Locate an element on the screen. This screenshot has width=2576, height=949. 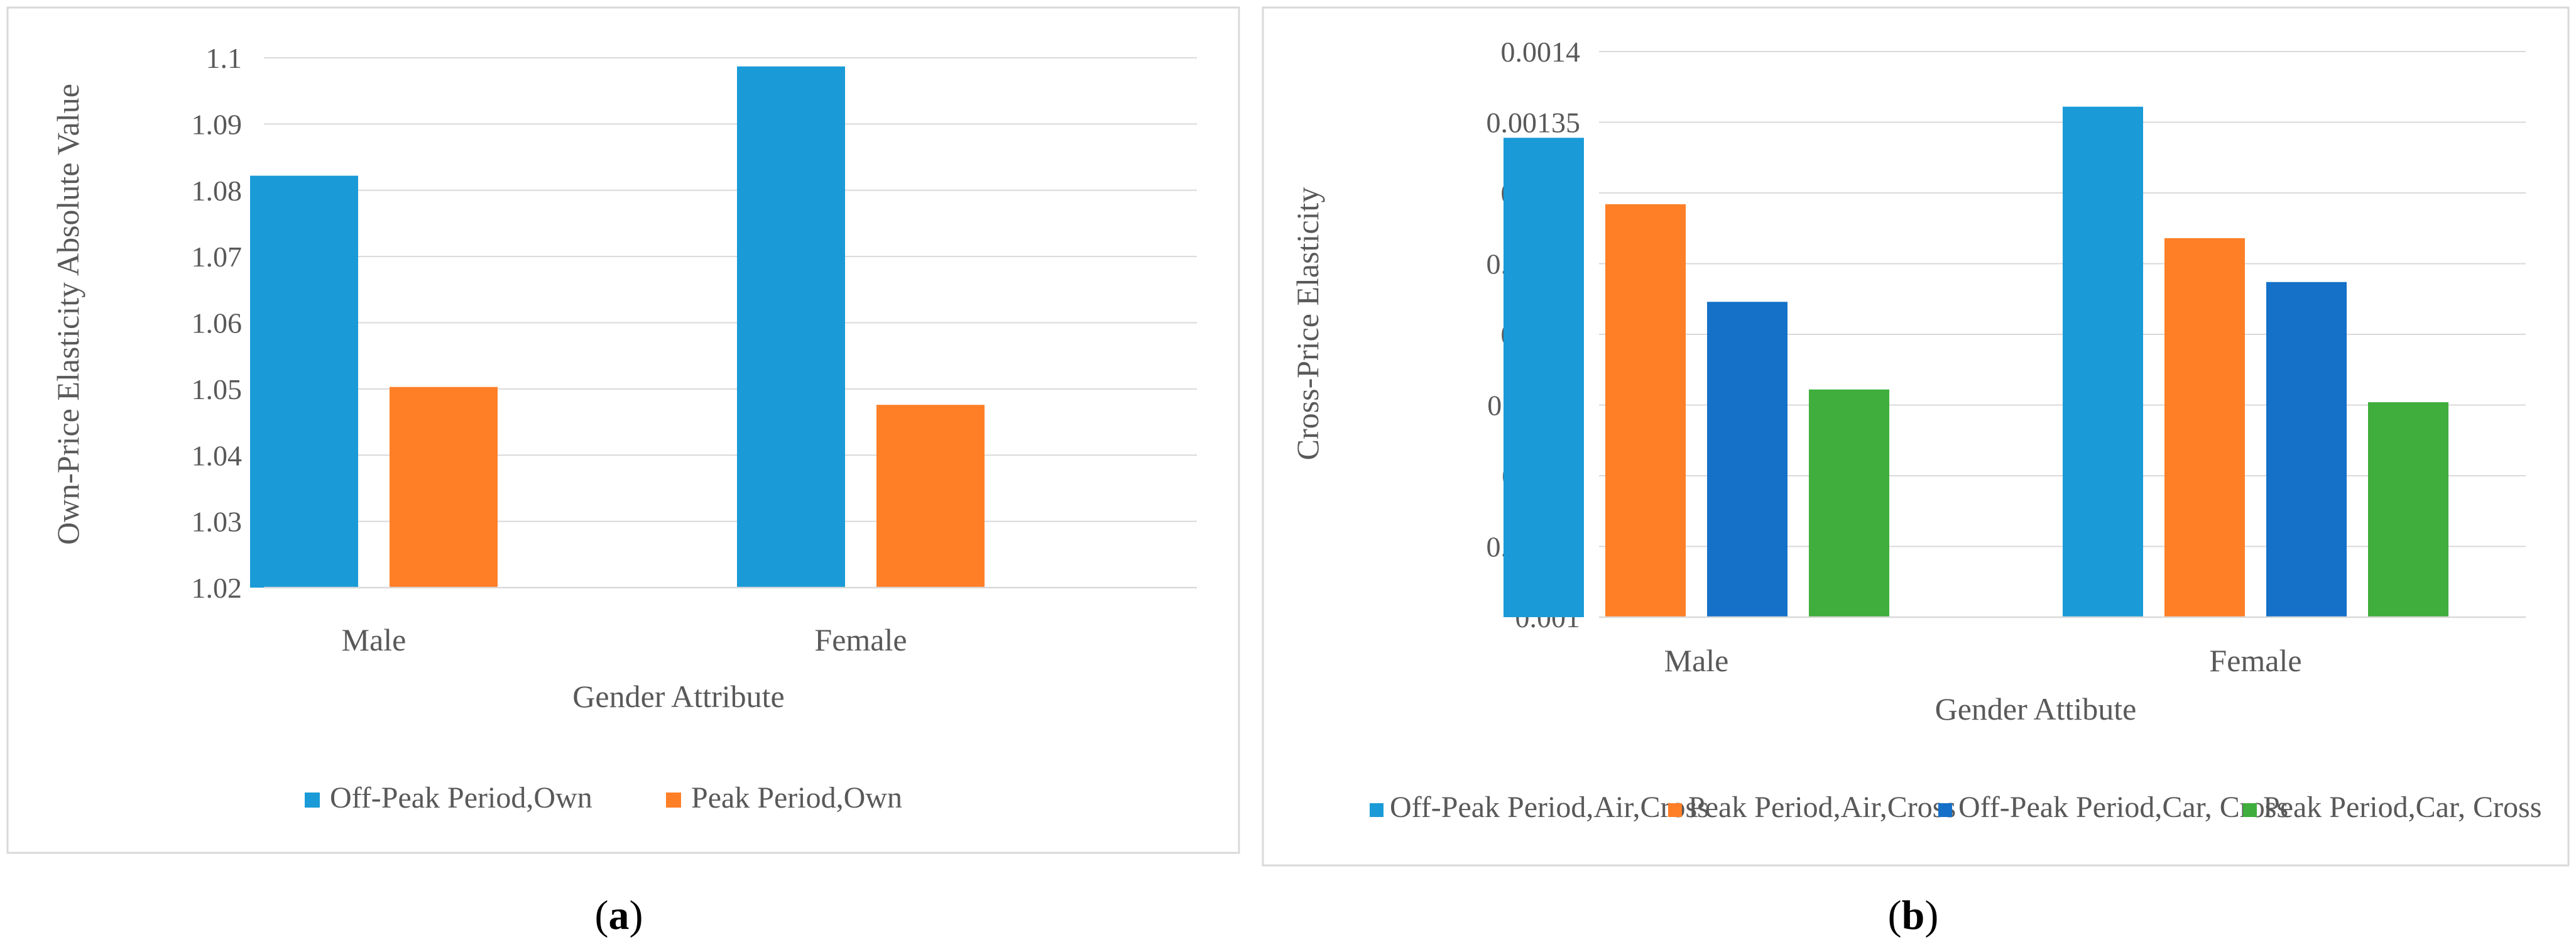
chart-a-legend: Off-Peak Period,Own Peak Period,Own is located at coordinates (603, 798).